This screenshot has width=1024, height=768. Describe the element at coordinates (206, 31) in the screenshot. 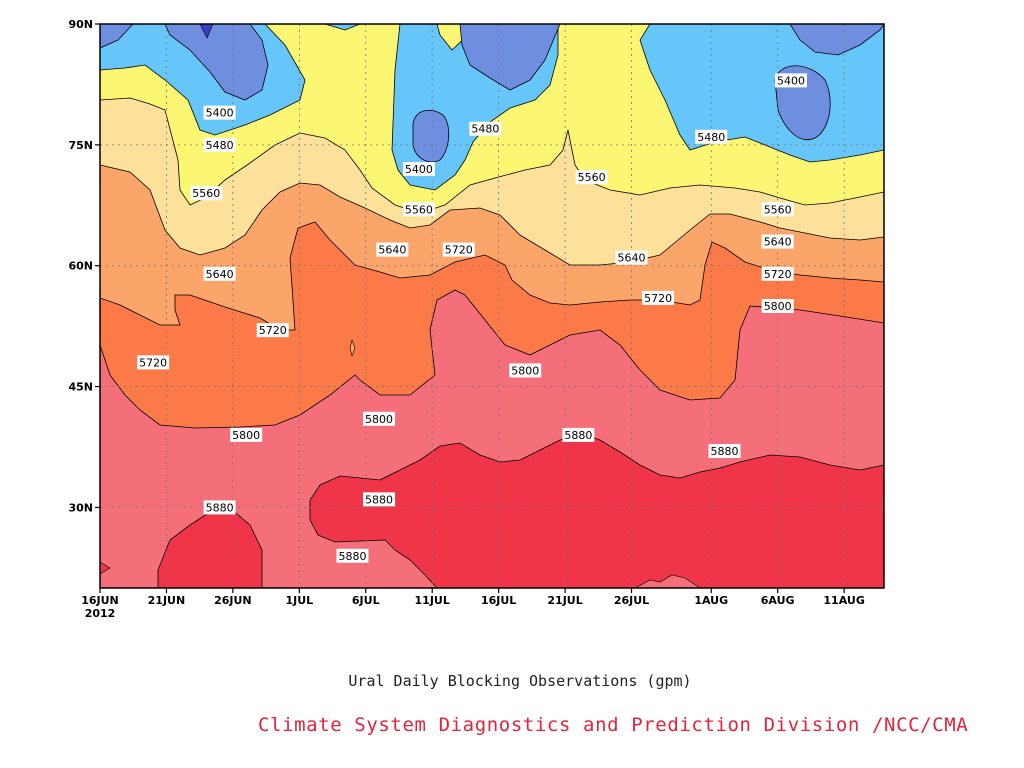

I see `band-below-5400-g` at that location.